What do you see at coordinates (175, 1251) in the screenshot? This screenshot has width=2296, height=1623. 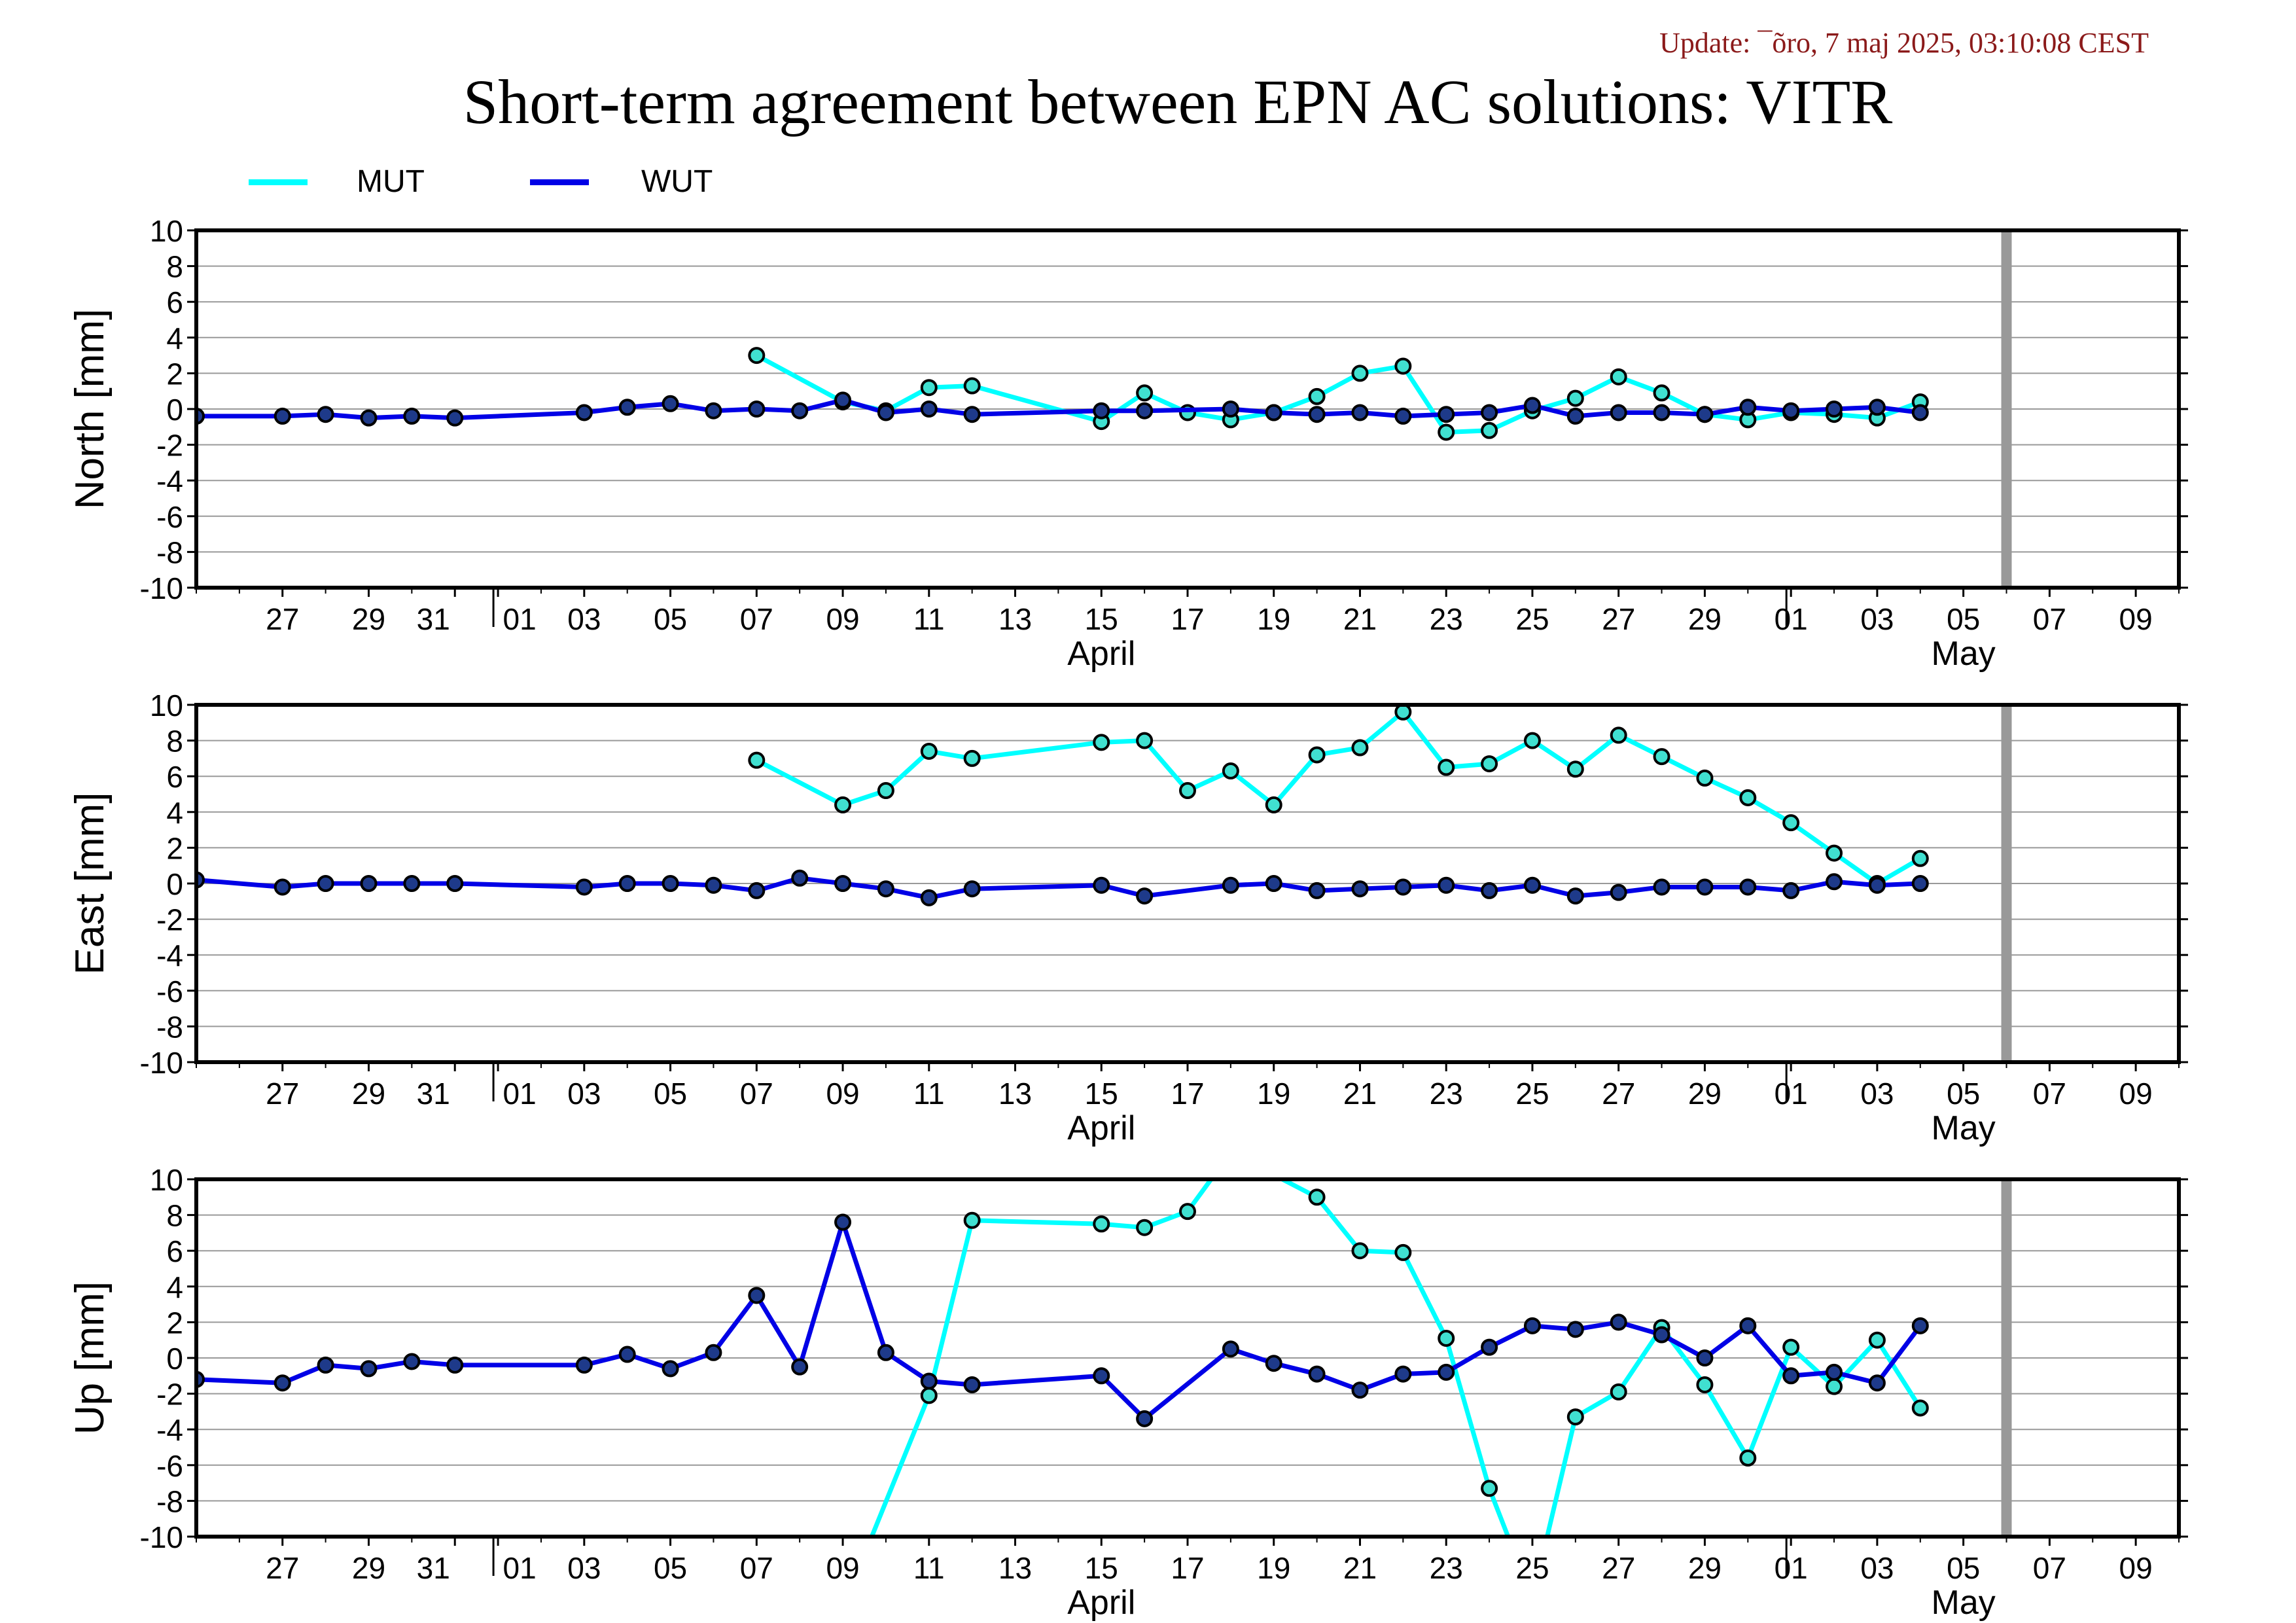 I see `y-tick-label: 6` at bounding box center [175, 1251].